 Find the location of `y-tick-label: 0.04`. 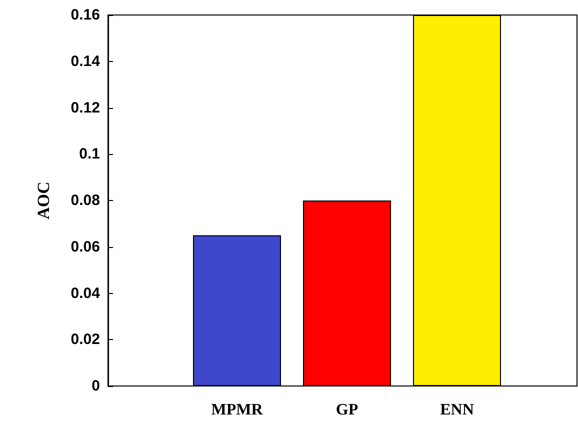

y-tick-label: 0.04 is located at coordinates (85, 293).